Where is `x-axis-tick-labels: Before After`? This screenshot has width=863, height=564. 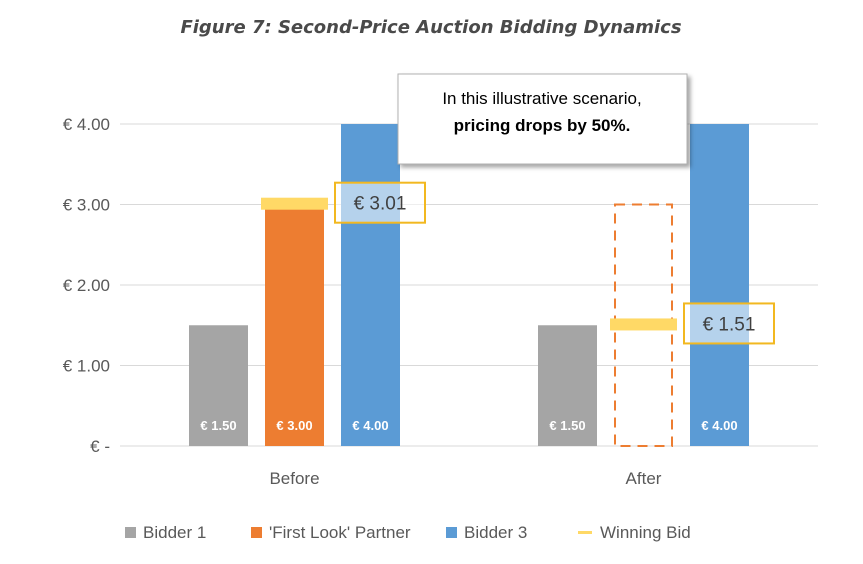
x-axis-tick-labels: Before After is located at coordinates (465, 478).